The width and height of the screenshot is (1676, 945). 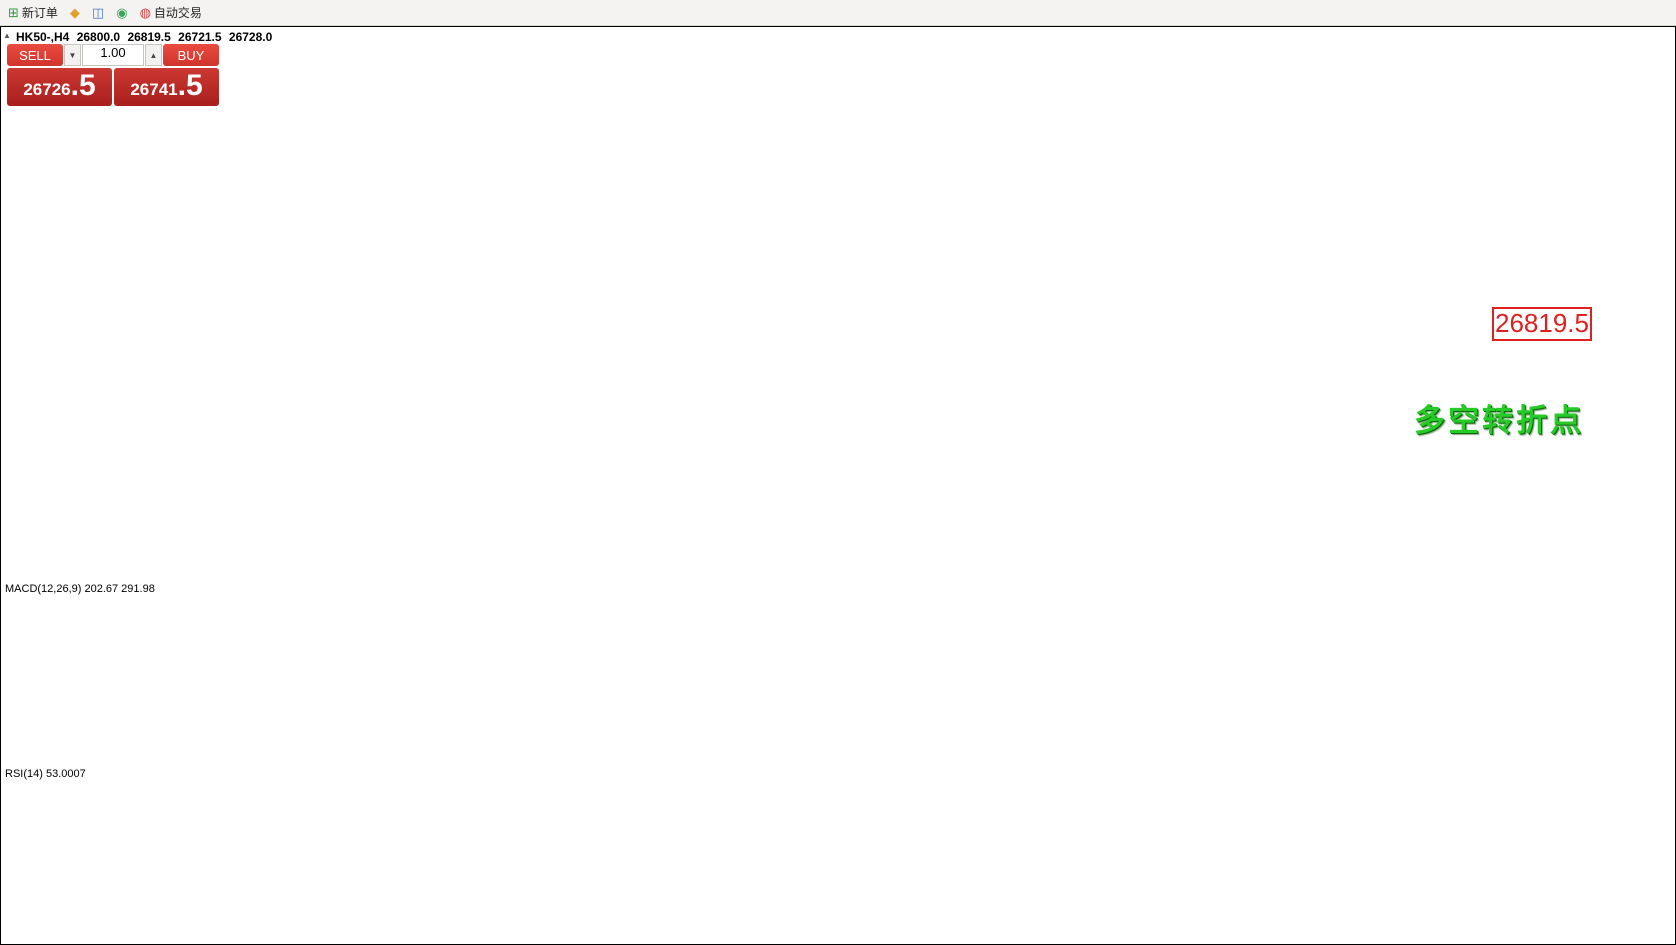 I want to click on autotrading-button: ◍ 自动交易, so click(x=171, y=13).